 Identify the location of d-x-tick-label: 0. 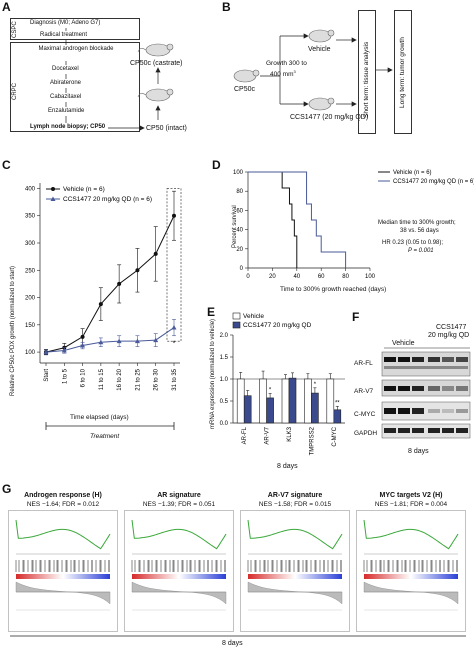
(248, 277).